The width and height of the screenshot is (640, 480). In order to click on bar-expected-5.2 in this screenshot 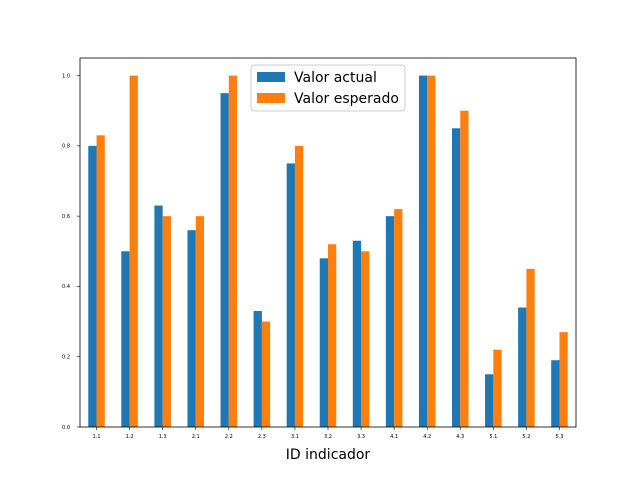, I will do `click(530, 347)`.